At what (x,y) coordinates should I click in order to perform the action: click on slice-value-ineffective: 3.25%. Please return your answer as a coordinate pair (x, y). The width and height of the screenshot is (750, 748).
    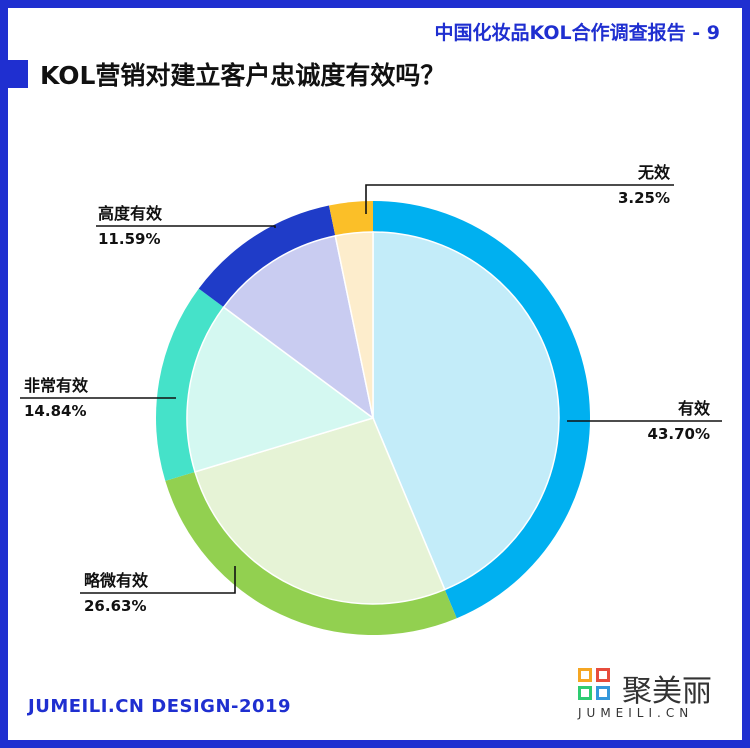
    Looking at the image, I should click on (644, 198).